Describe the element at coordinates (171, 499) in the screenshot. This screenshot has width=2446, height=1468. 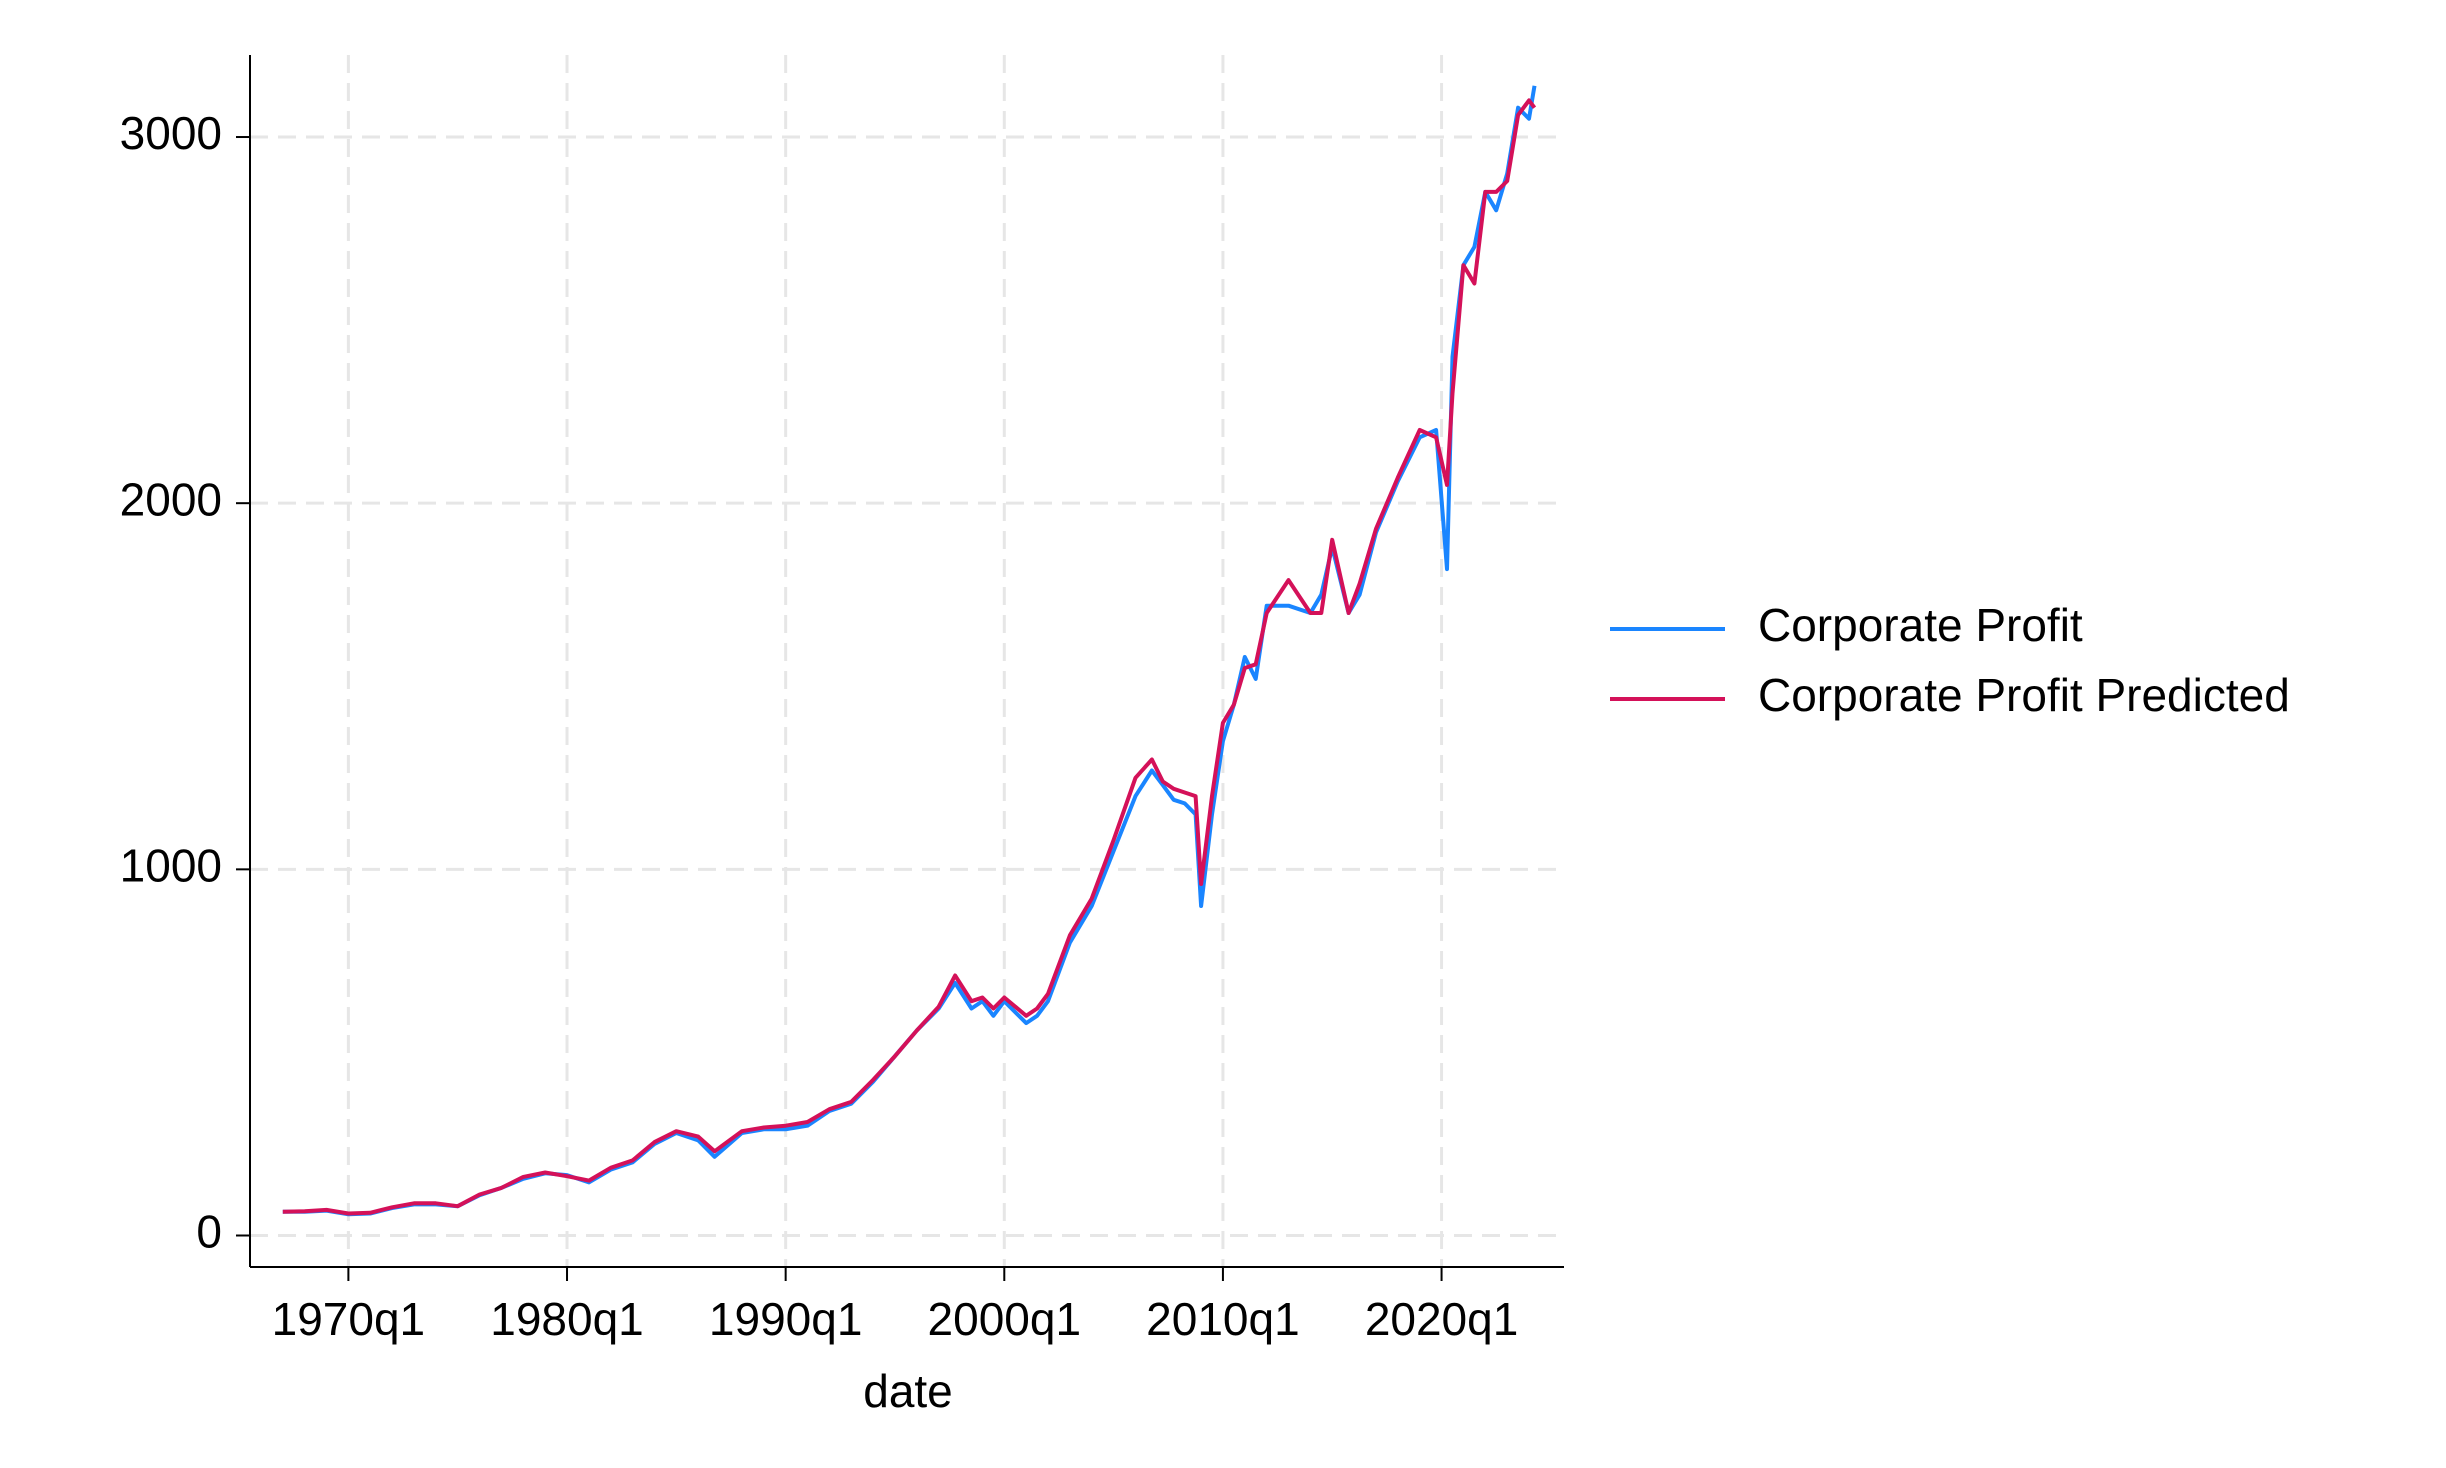
I see `y-tick-label: 2000` at that location.